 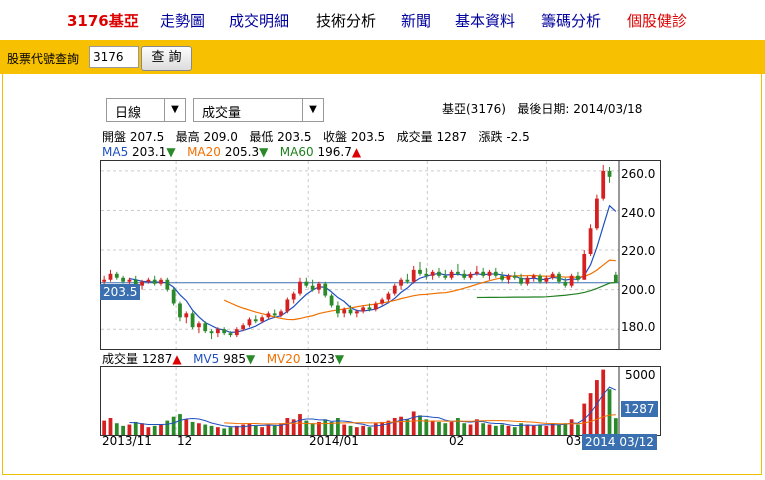 What do you see at coordinates (242, 152) in the screenshot?
I see `ma20-value: 205.3` at bounding box center [242, 152].